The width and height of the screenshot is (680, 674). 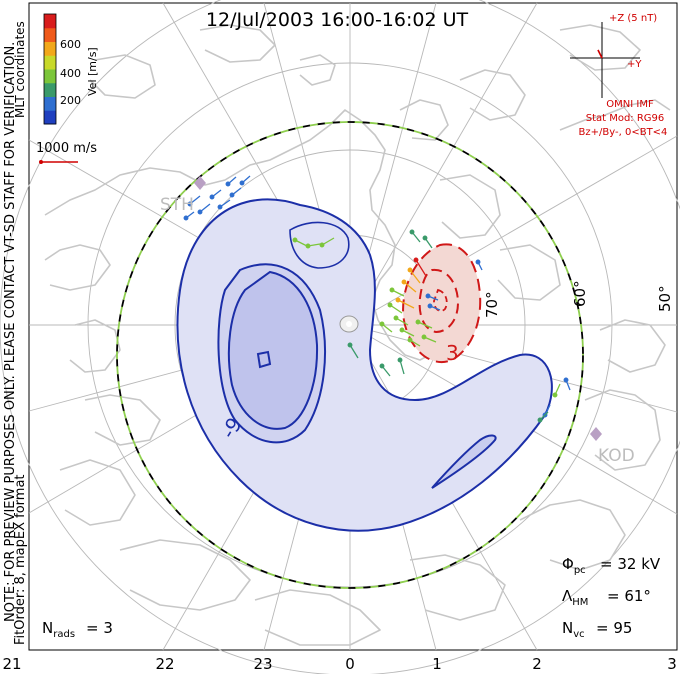 I want to click on dawn-cell-outer, so click(x=442, y=303).